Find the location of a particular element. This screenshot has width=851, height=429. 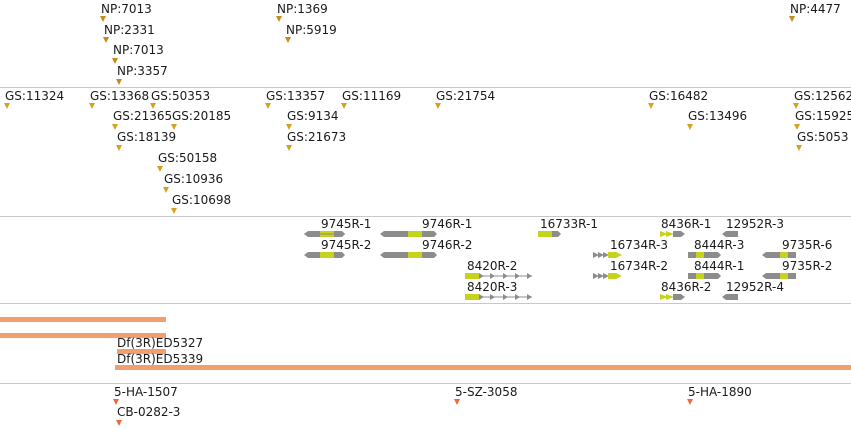

rnai-feature-label: 8444R-3 is located at coordinates (719, 245).